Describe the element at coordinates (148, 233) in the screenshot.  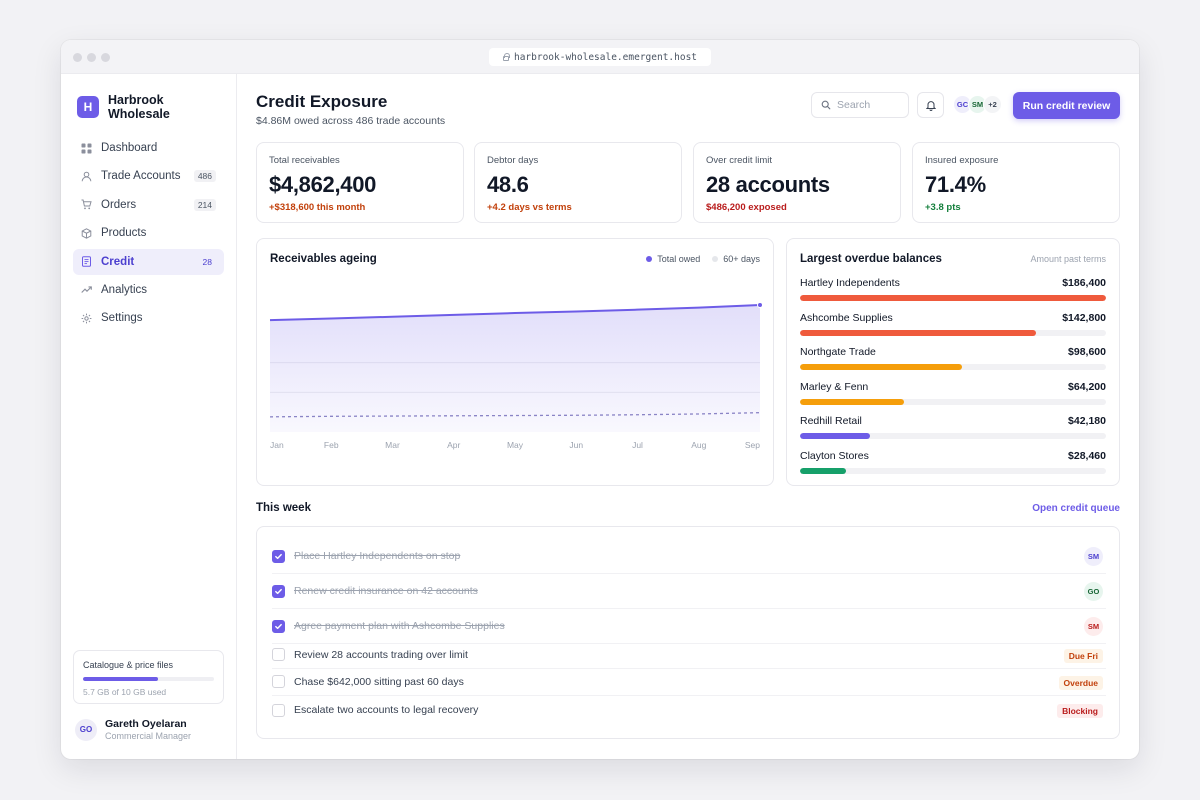
I see `sidebar-item-products: Products` at that location.